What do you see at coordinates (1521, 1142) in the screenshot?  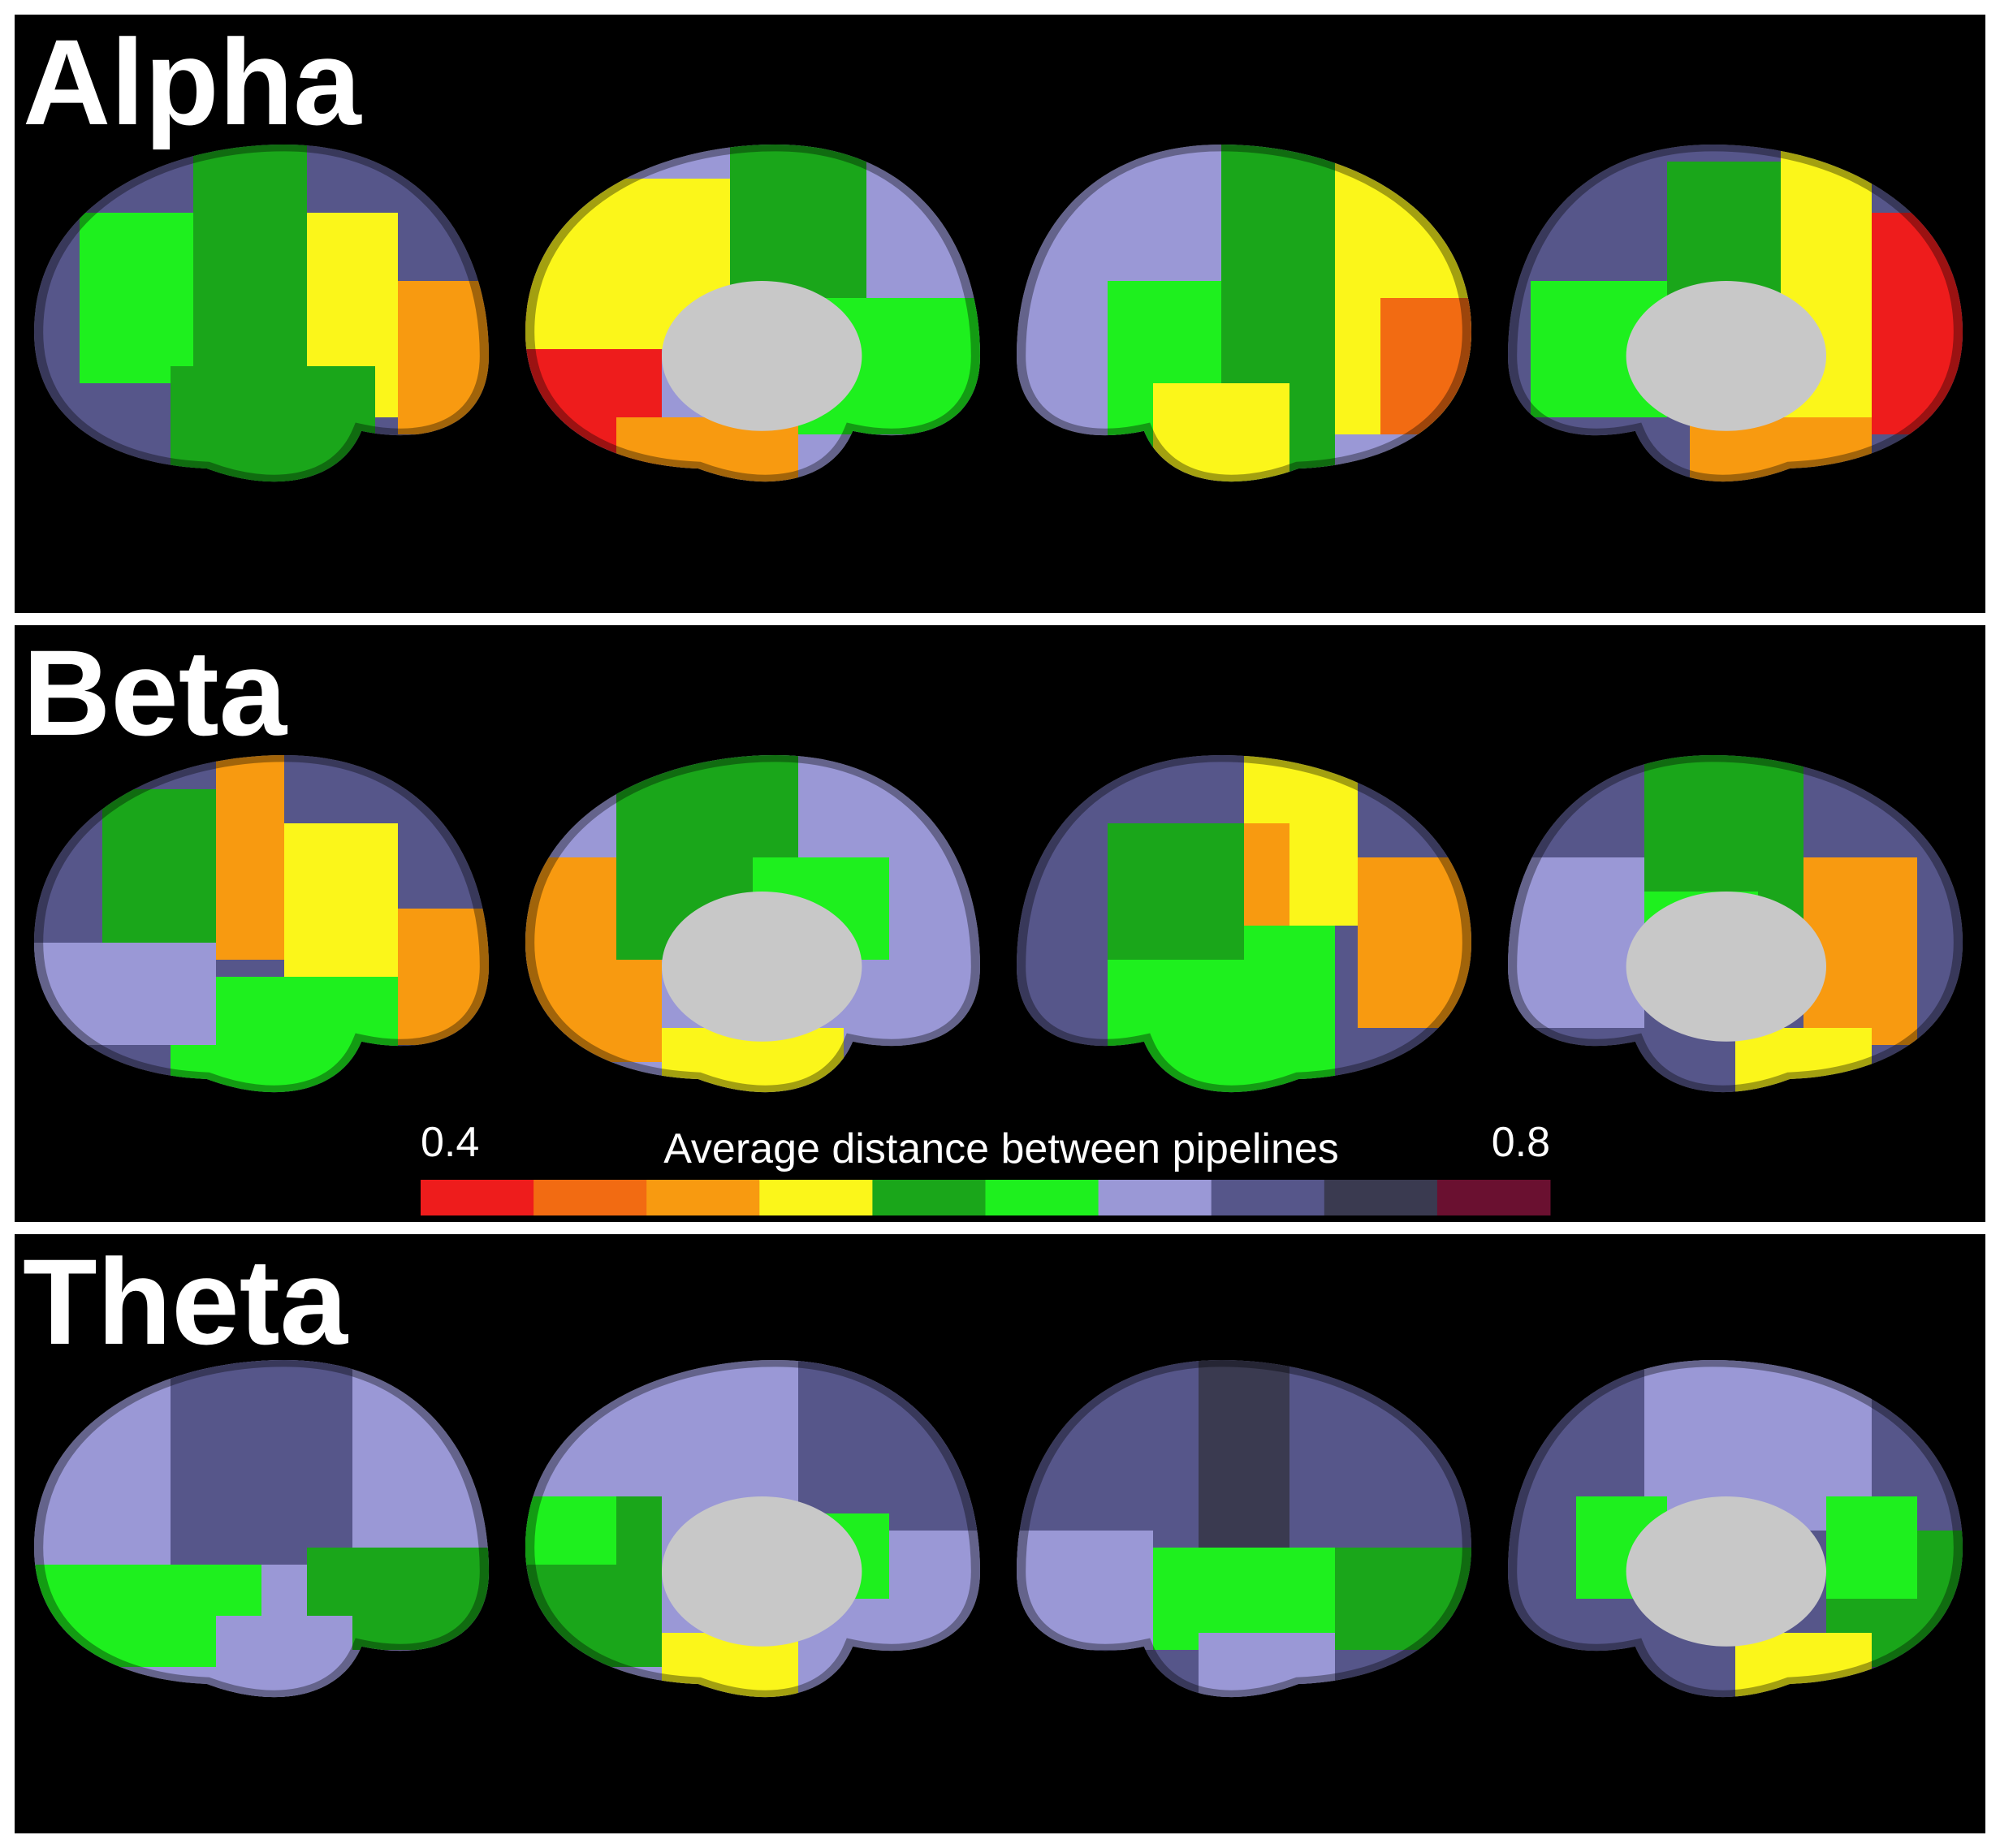 I see `colorbar-max-label: 0.8` at bounding box center [1521, 1142].